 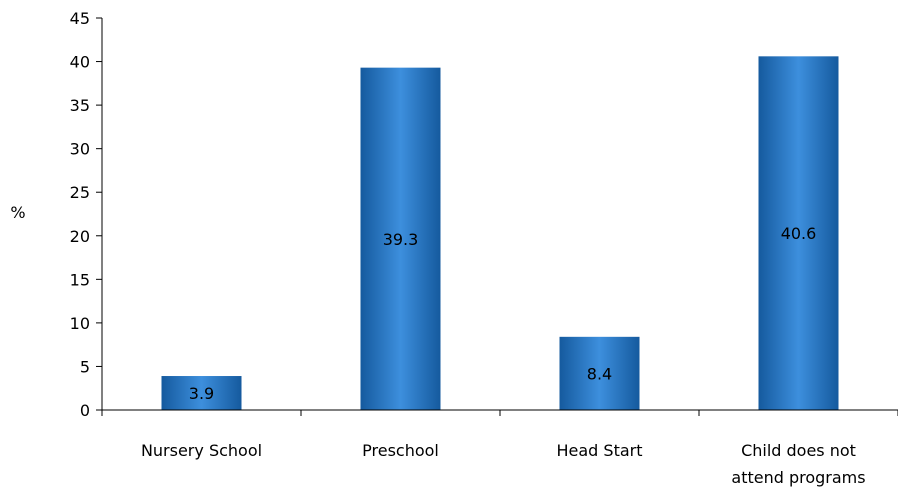 What do you see at coordinates (80, 236) in the screenshot?
I see `y-tick-label: 20` at bounding box center [80, 236].